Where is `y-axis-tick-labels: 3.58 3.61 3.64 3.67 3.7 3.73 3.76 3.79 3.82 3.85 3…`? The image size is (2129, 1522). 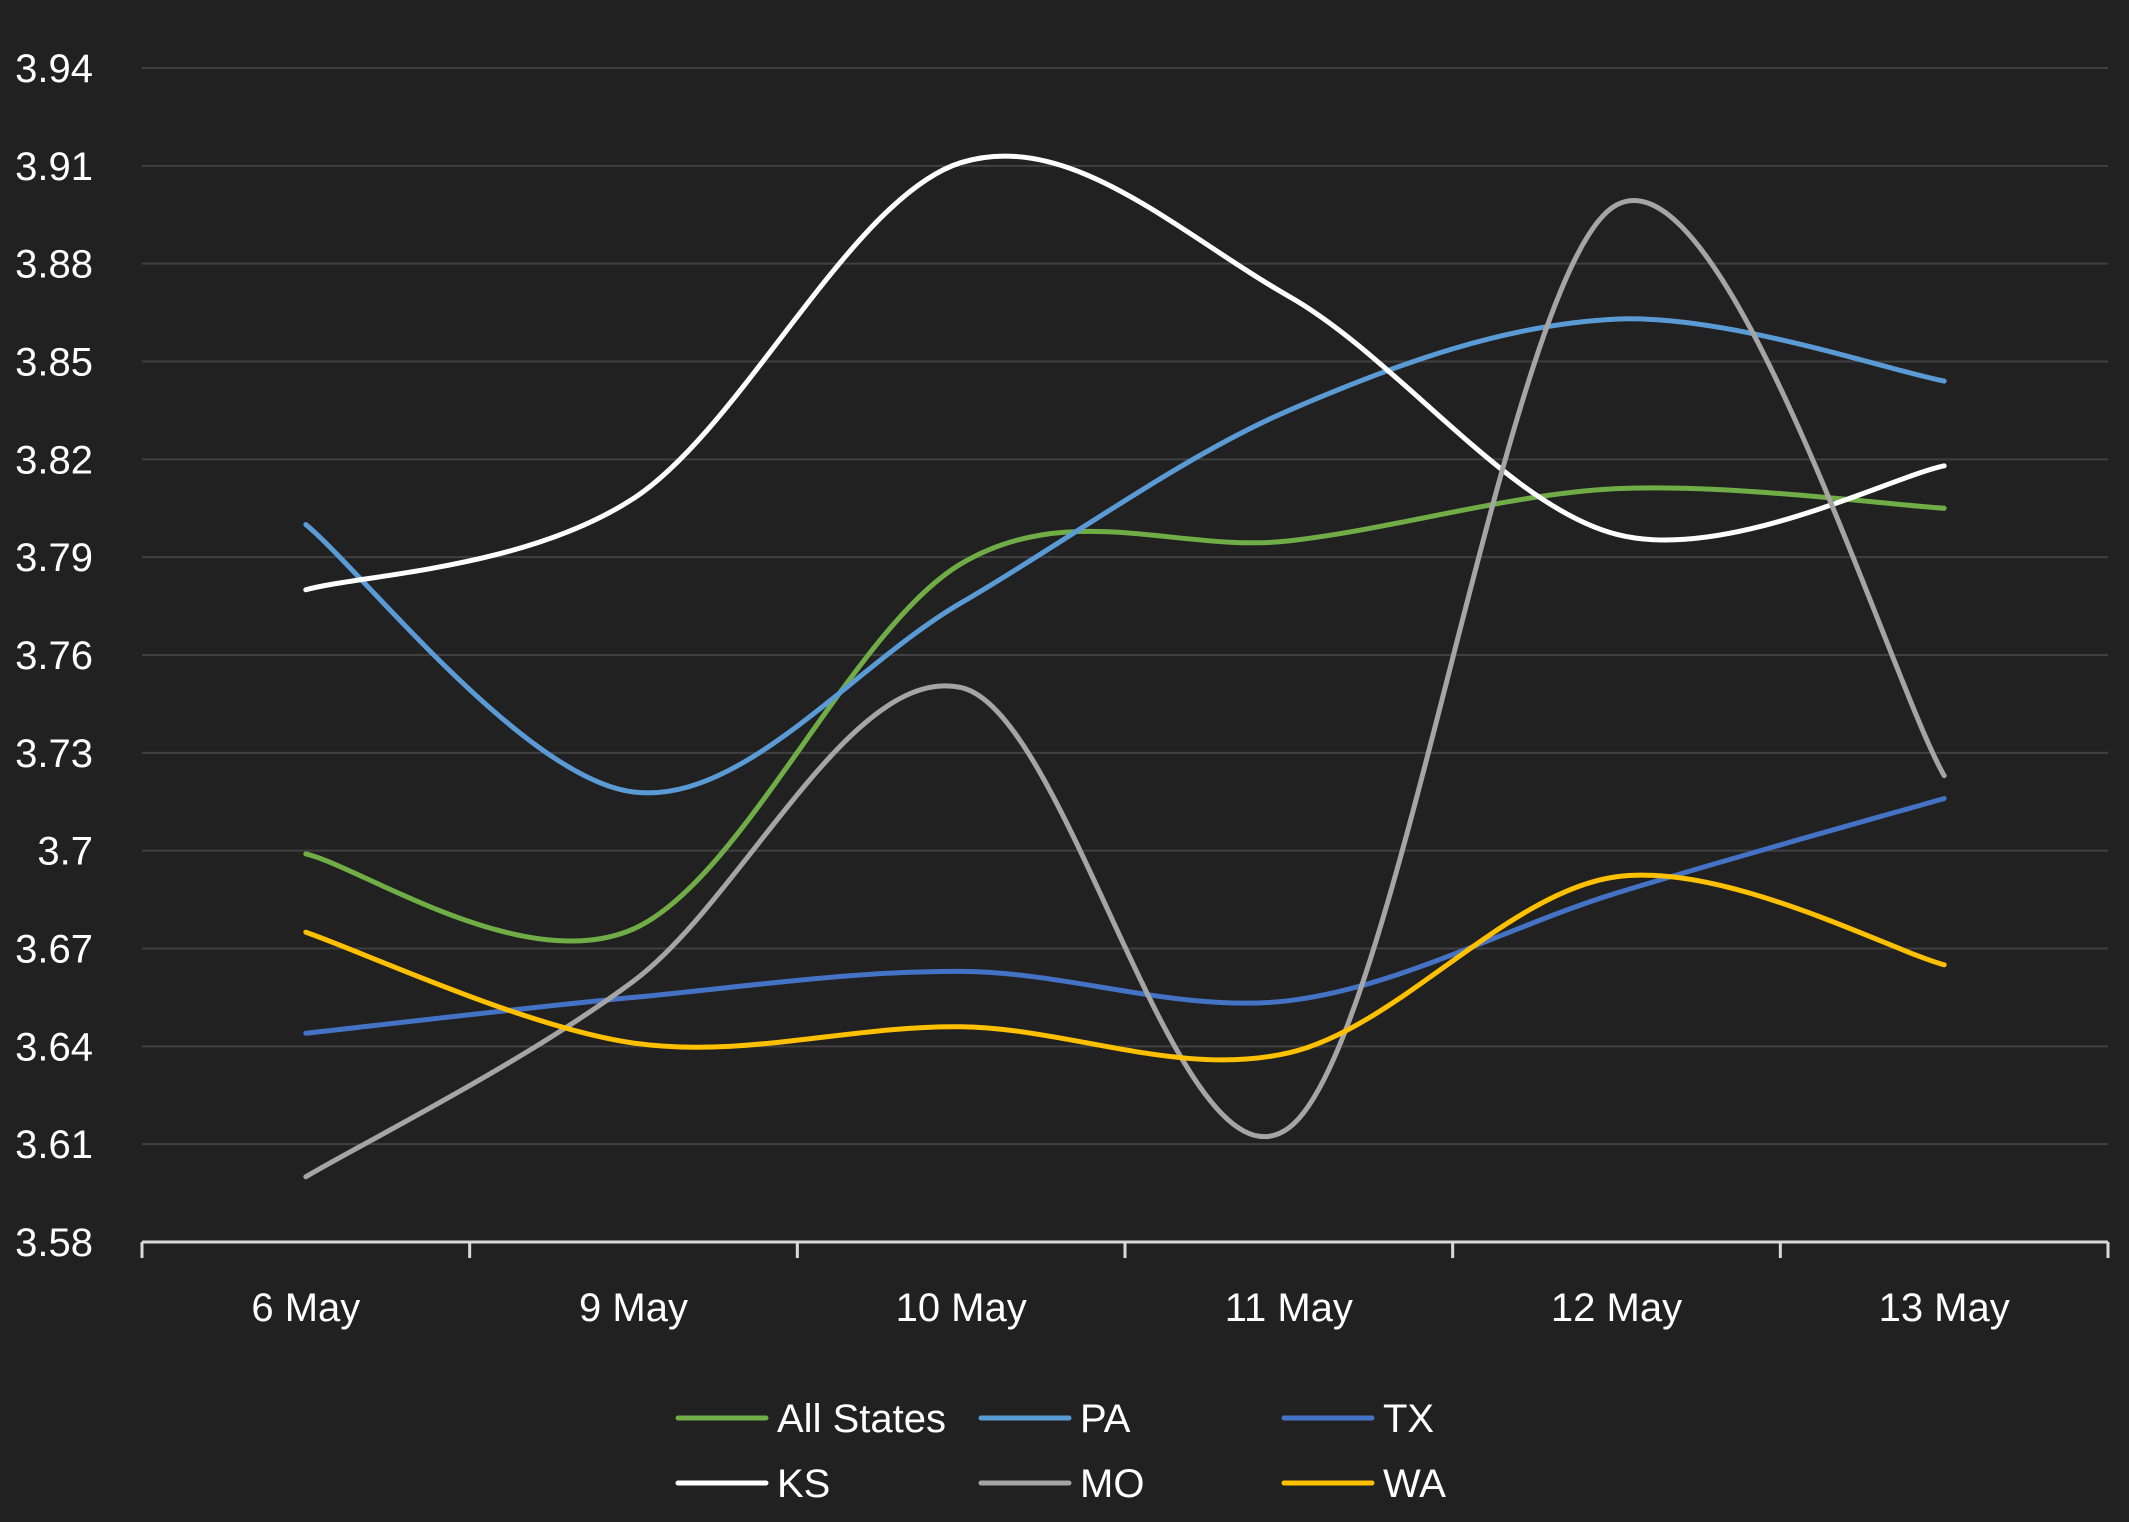 y-axis-tick-labels: 3.58 3.61 3.64 3.67 3.7 3.73 3.76 3.79 3.82 3.85 3… is located at coordinates (54, 656).